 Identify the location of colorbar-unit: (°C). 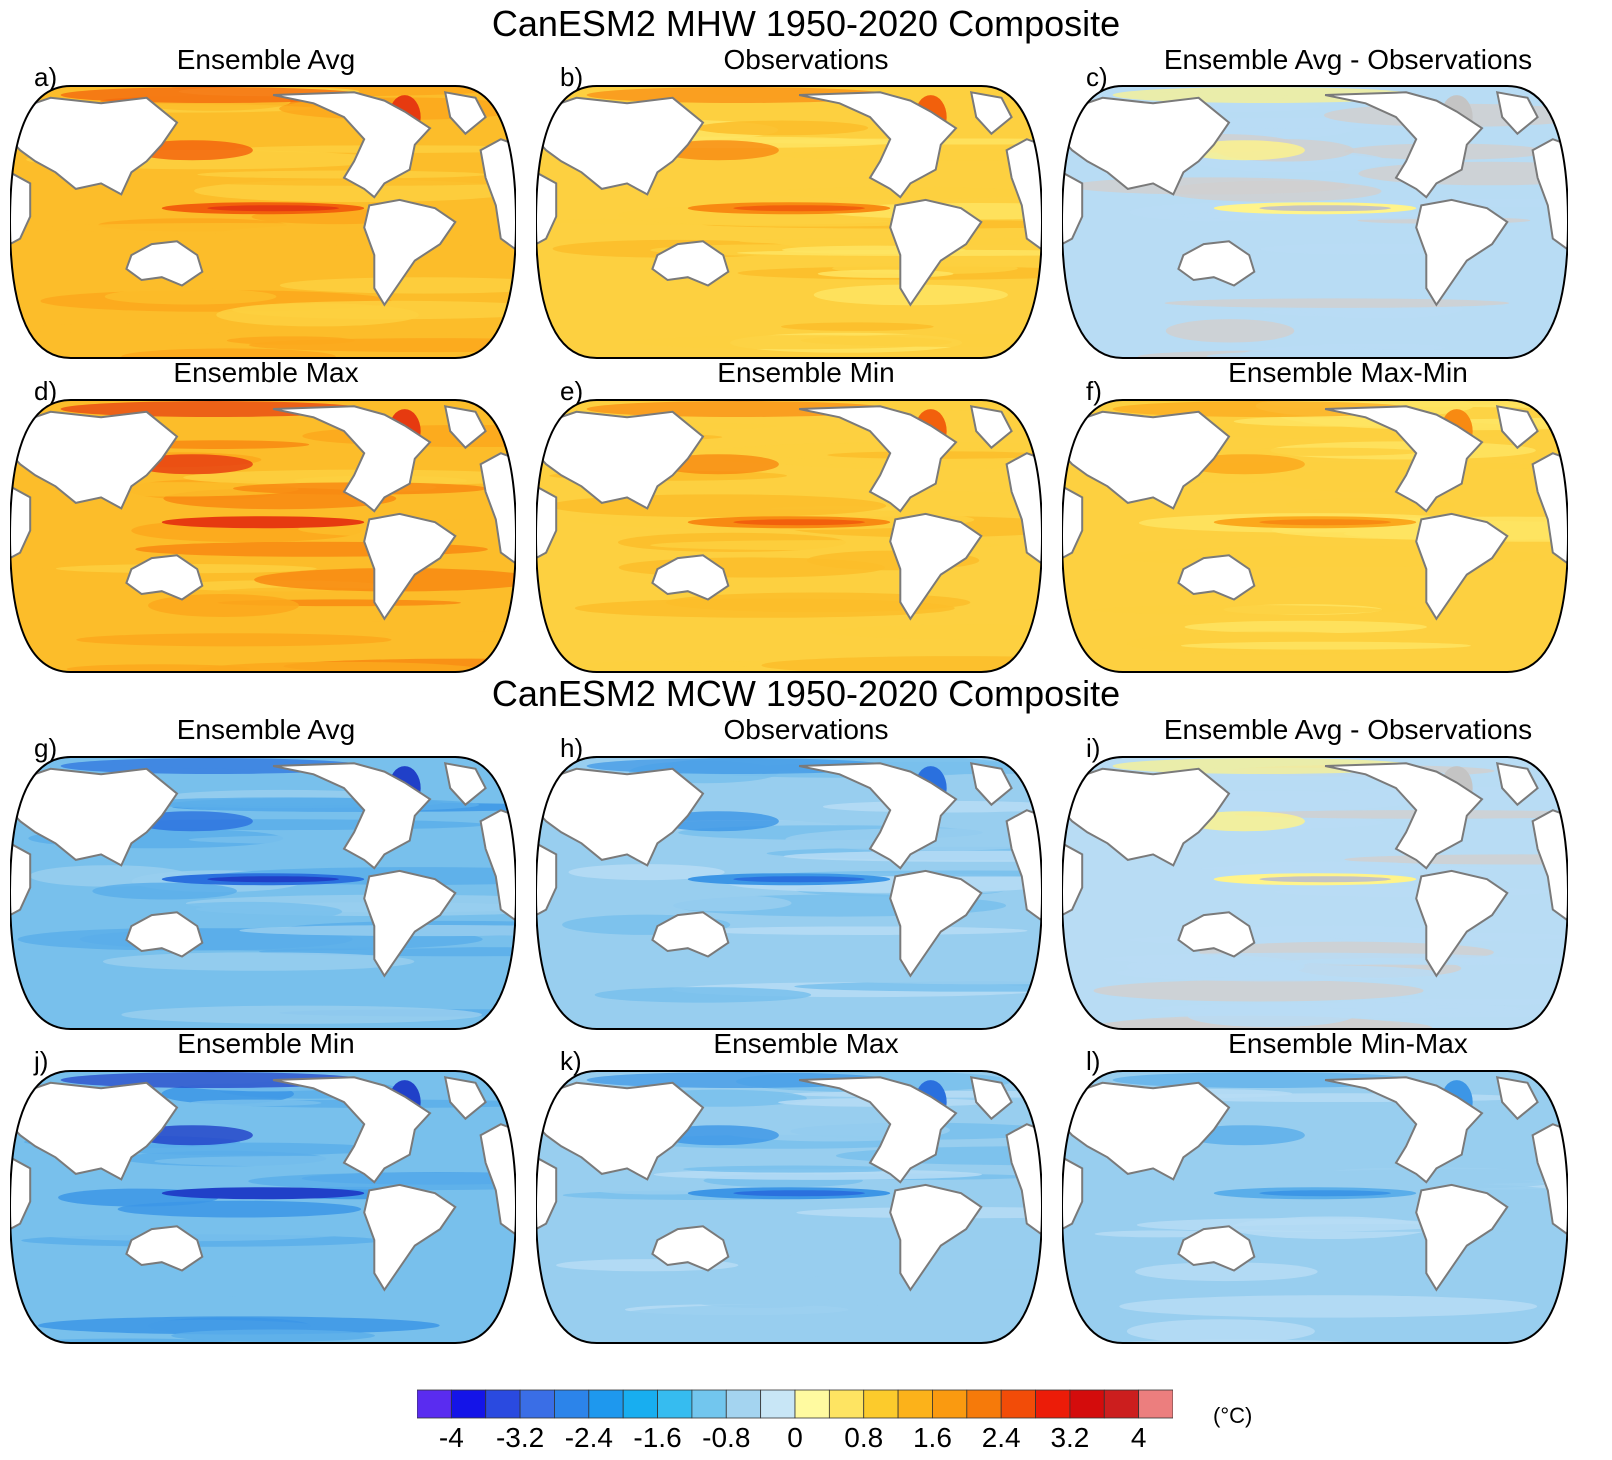
(1233, 1415).